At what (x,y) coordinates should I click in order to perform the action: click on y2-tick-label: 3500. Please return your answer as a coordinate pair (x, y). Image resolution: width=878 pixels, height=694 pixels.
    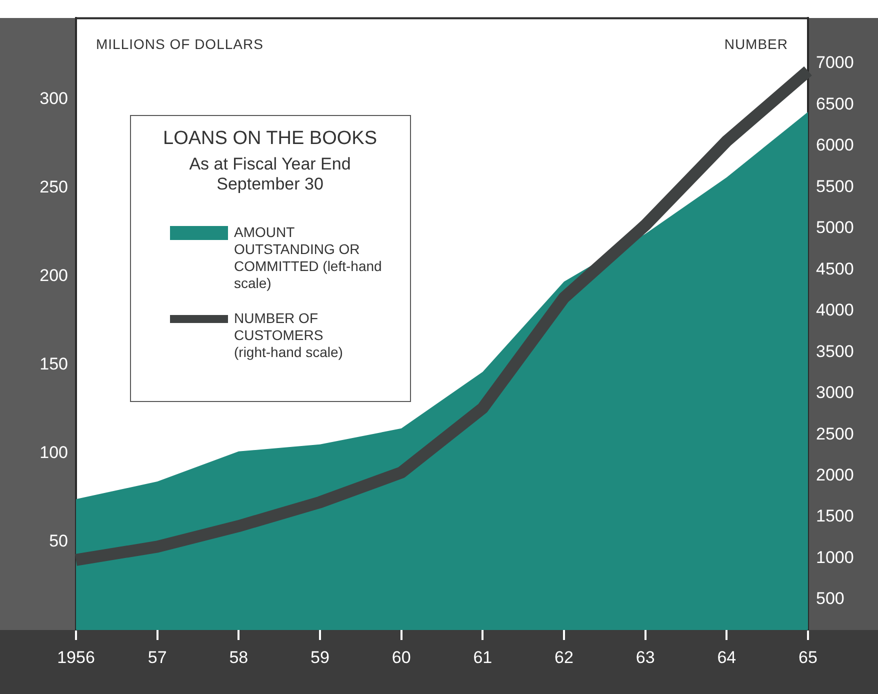
    Looking at the image, I should click on (835, 351).